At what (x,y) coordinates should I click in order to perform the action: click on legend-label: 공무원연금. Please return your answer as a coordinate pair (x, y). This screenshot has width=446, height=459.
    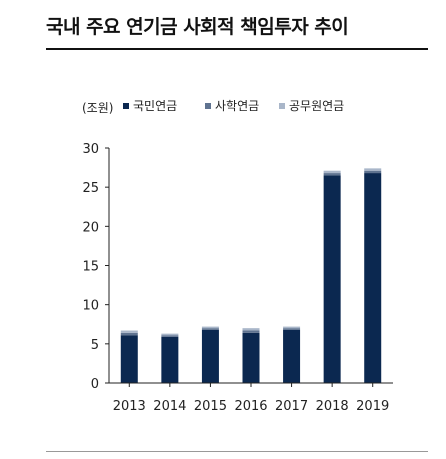
    Looking at the image, I should click on (316, 106).